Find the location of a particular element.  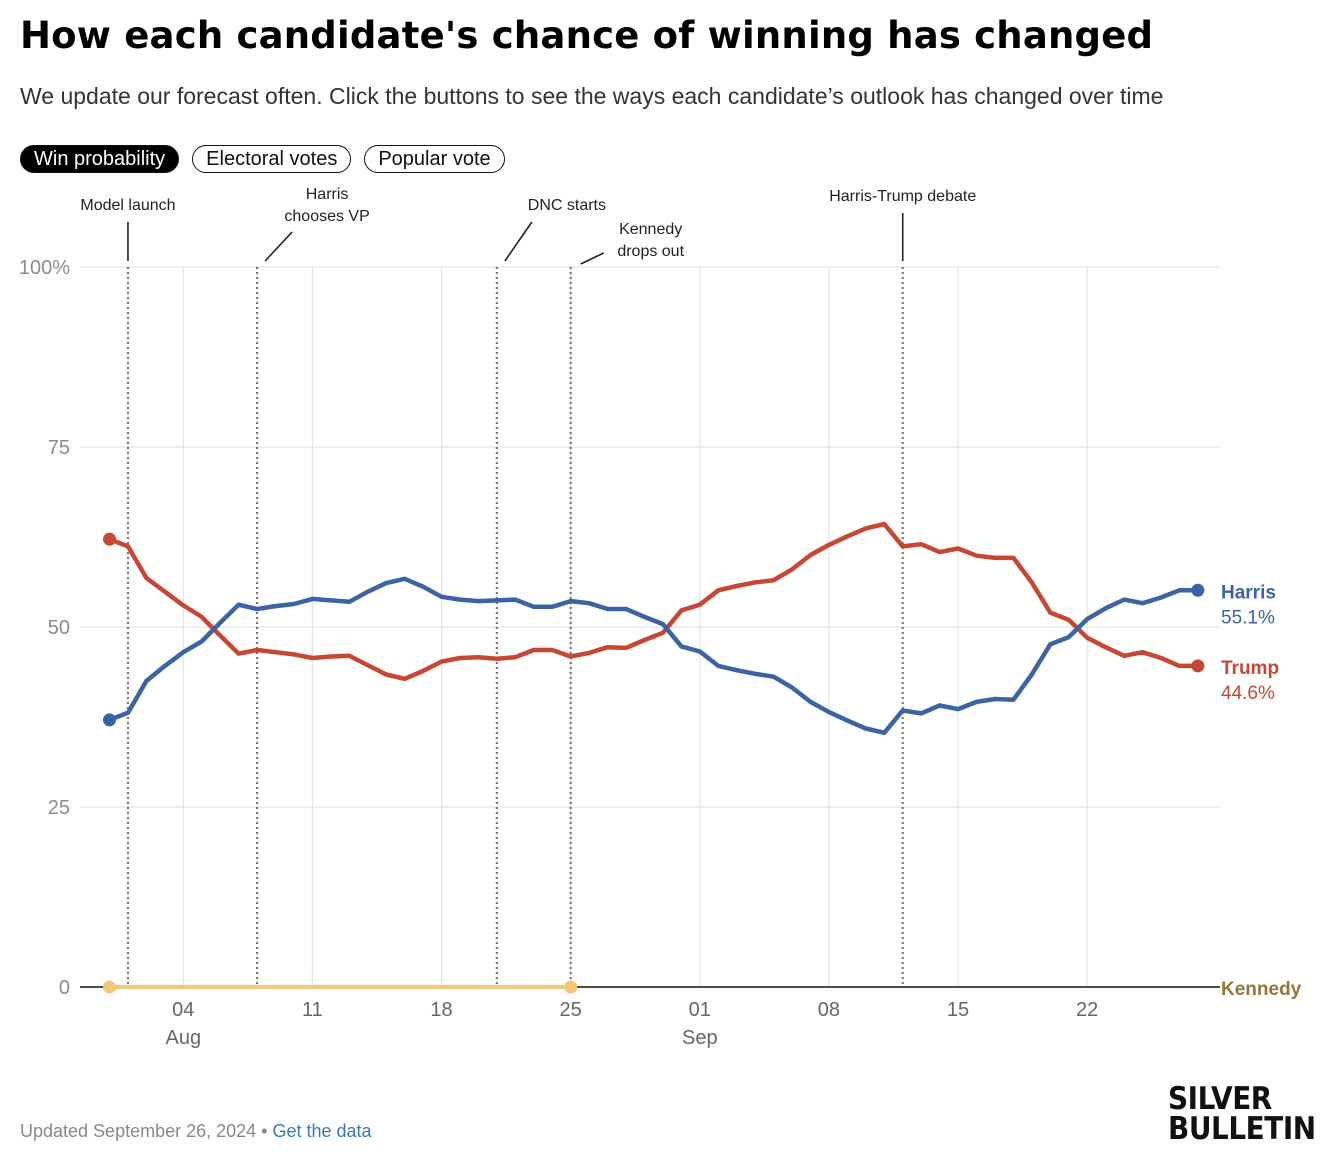

electoral-votes-button: Electoral votes is located at coordinates (272, 159).